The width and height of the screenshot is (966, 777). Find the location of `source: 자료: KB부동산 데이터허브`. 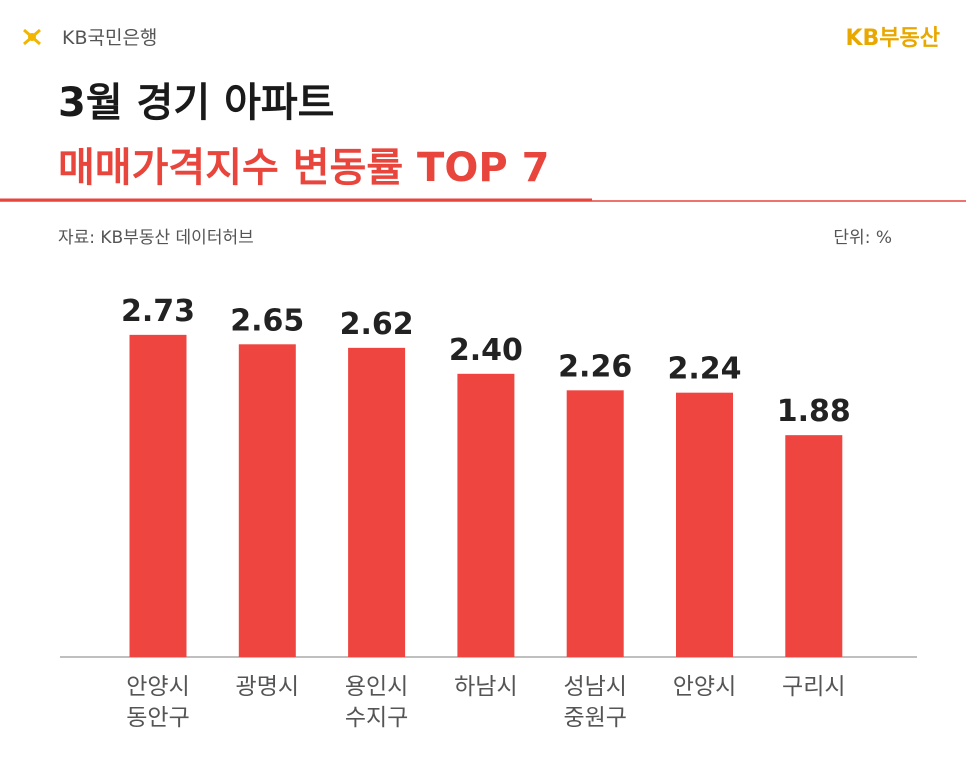

source: 자료: KB부동산 데이터허브 is located at coordinates (156, 238).